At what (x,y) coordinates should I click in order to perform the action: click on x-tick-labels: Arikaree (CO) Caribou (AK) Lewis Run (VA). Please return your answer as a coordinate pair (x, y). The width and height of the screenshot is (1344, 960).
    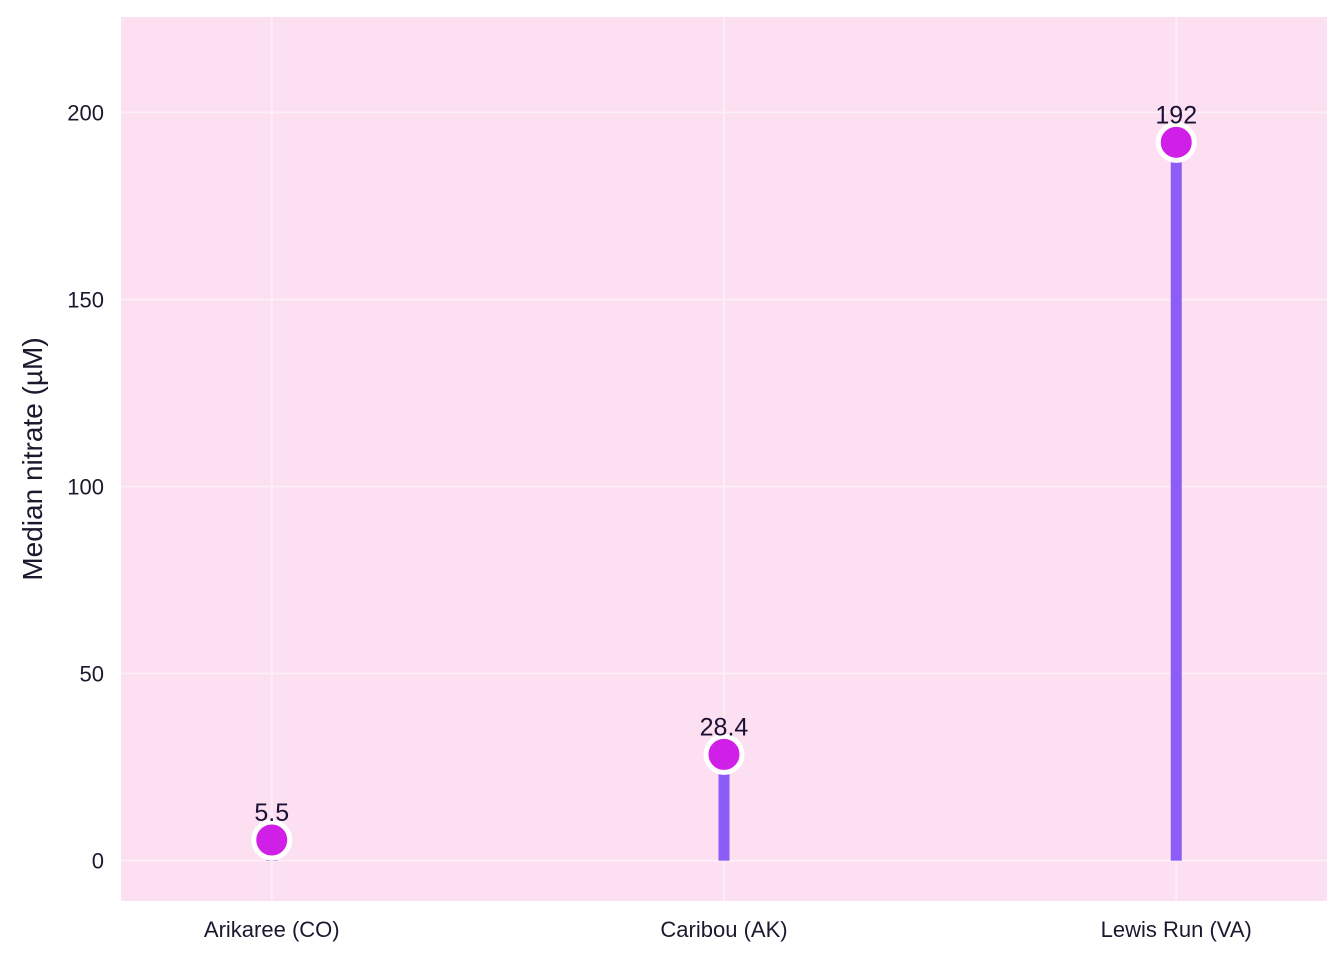
    Looking at the image, I should click on (728, 929).